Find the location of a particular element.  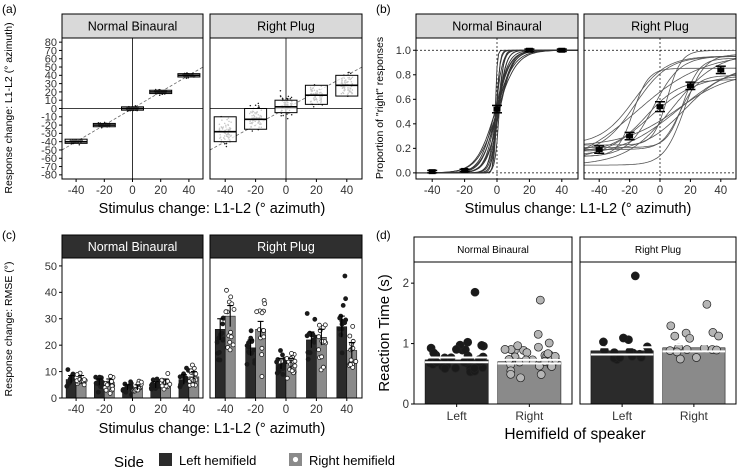

panel-b-ytick-label: 1.0 is located at coordinates (403, 51).